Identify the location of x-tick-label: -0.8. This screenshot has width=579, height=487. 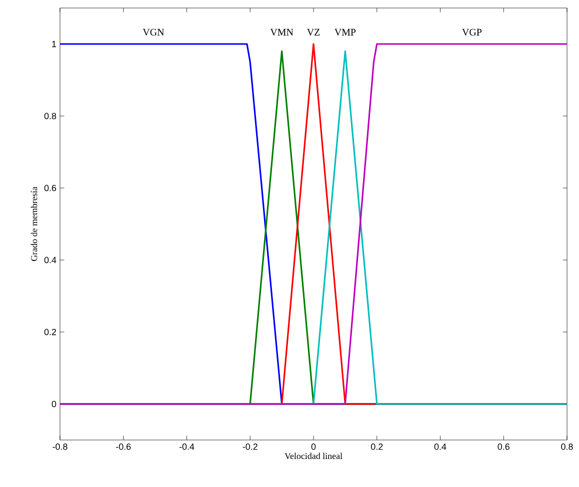
(60, 447).